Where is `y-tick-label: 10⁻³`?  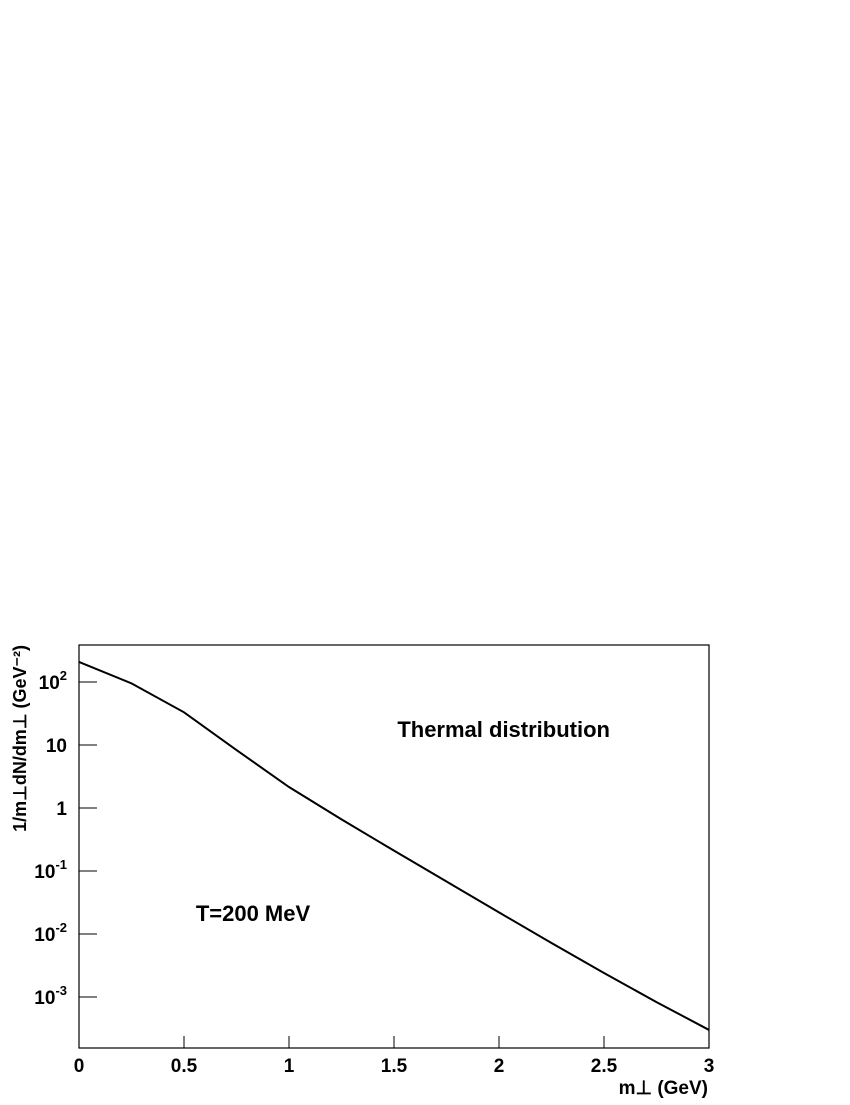 y-tick-label: 10⁻³ is located at coordinates (50, 996).